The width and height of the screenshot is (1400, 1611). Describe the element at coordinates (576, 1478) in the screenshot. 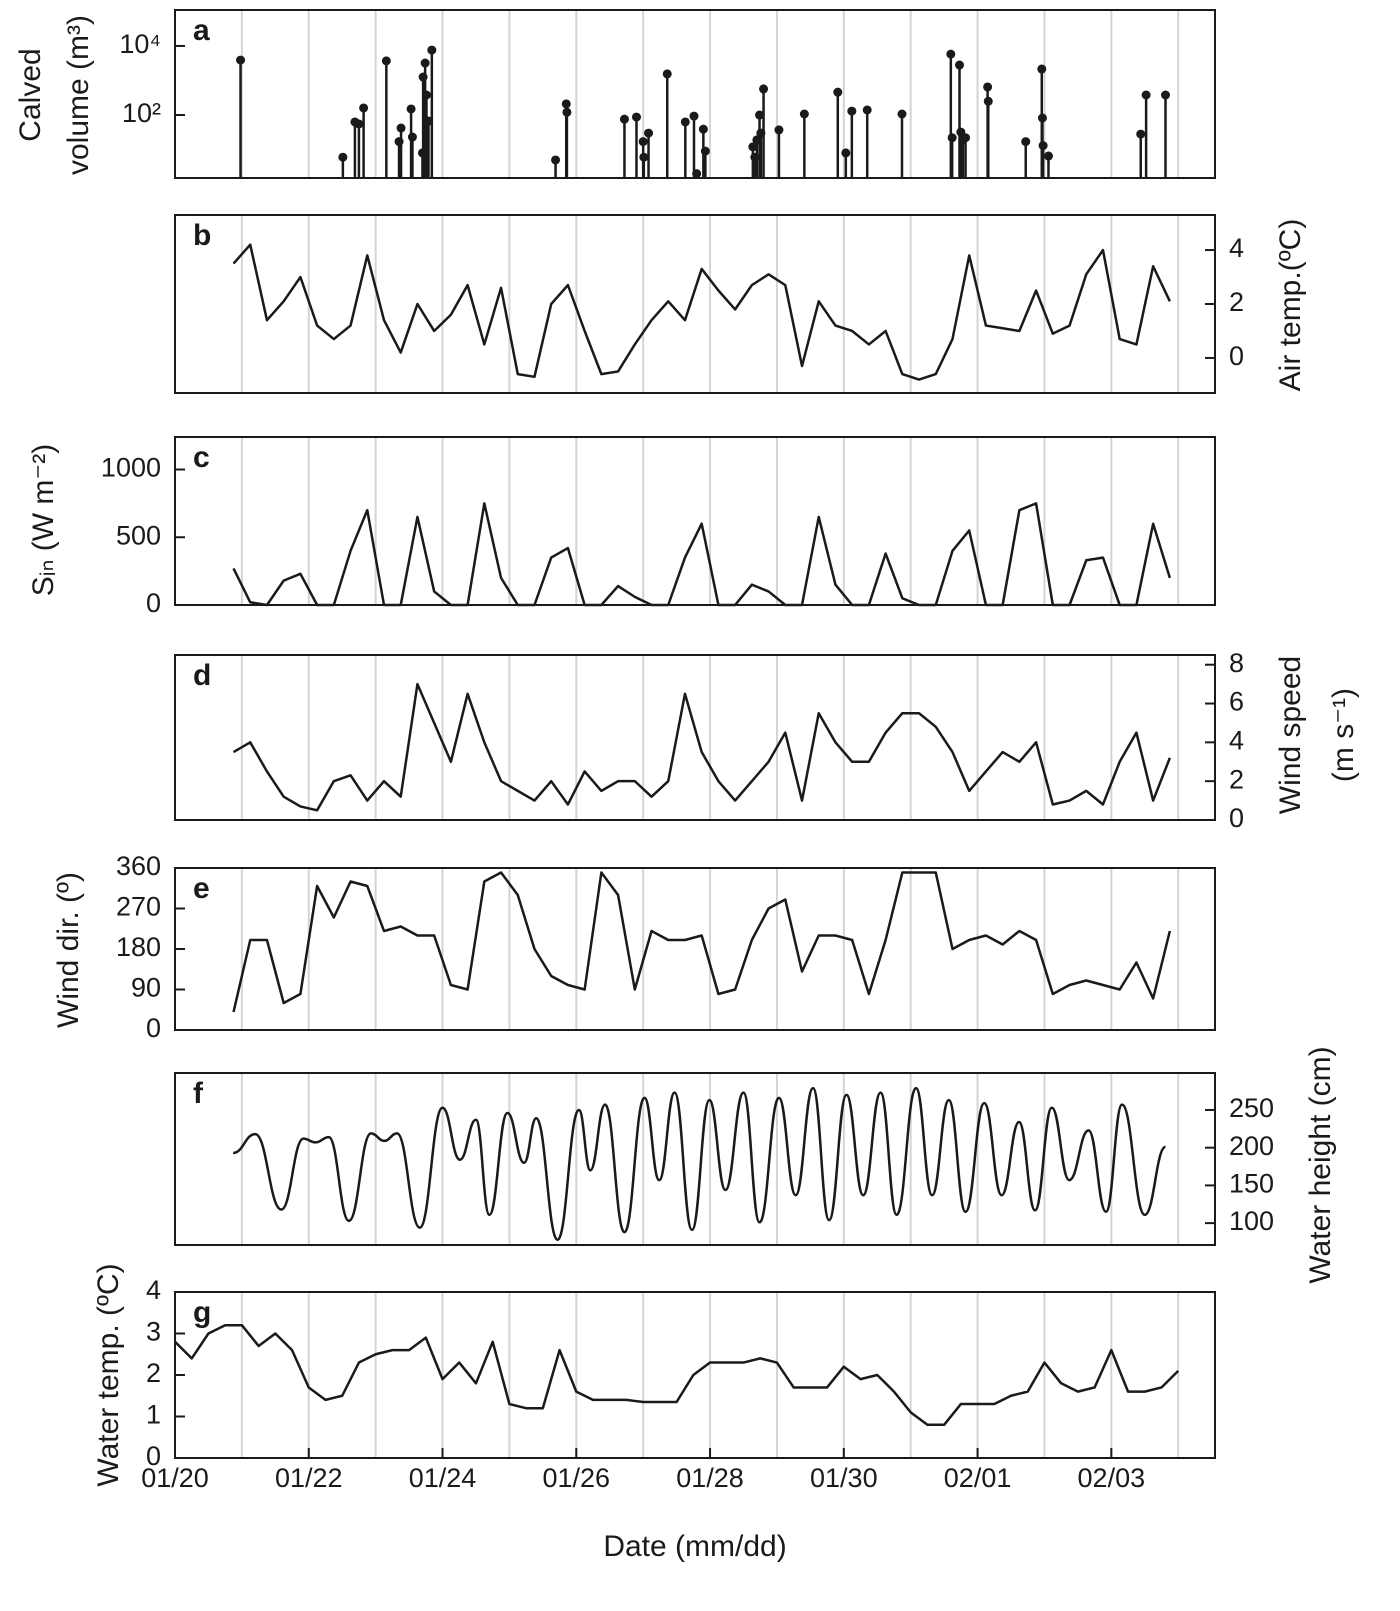

I see `x-tick-label: 01/26` at that location.